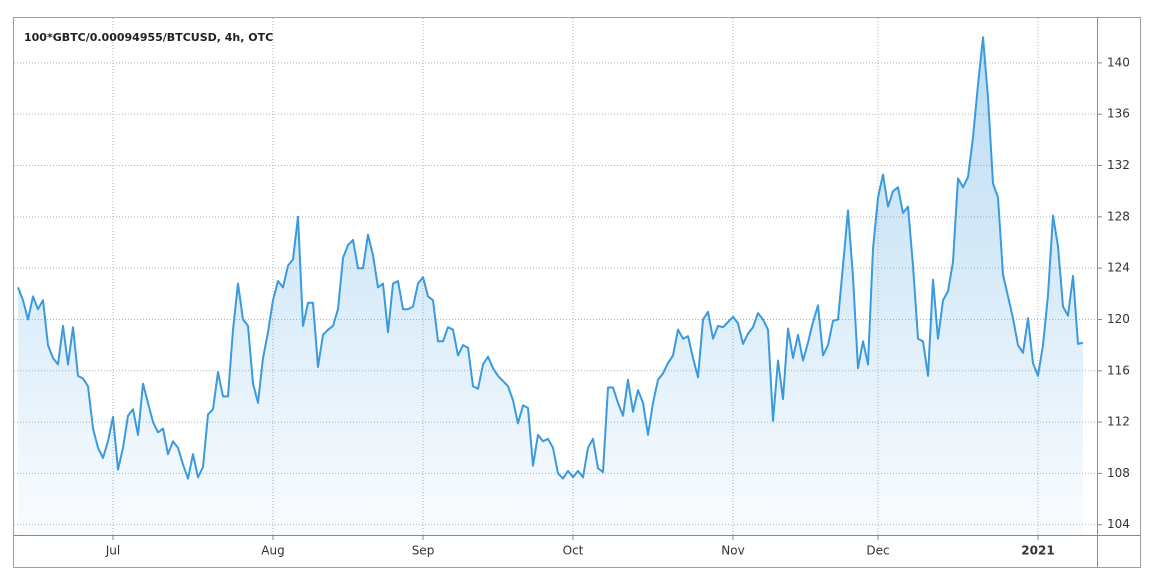  Describe the element at coordinates (1118, 370) in the screenshot. I see `y-tick-label: 116` at that location.